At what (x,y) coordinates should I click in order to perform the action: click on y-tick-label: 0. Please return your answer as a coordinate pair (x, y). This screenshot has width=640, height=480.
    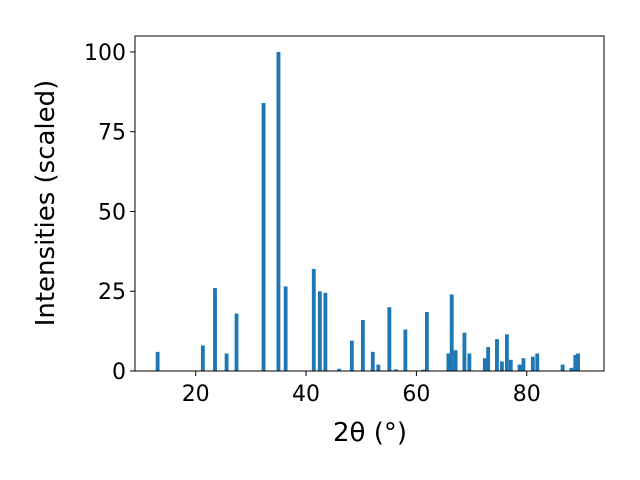
    Looking at the image, I should click on (119, 372).